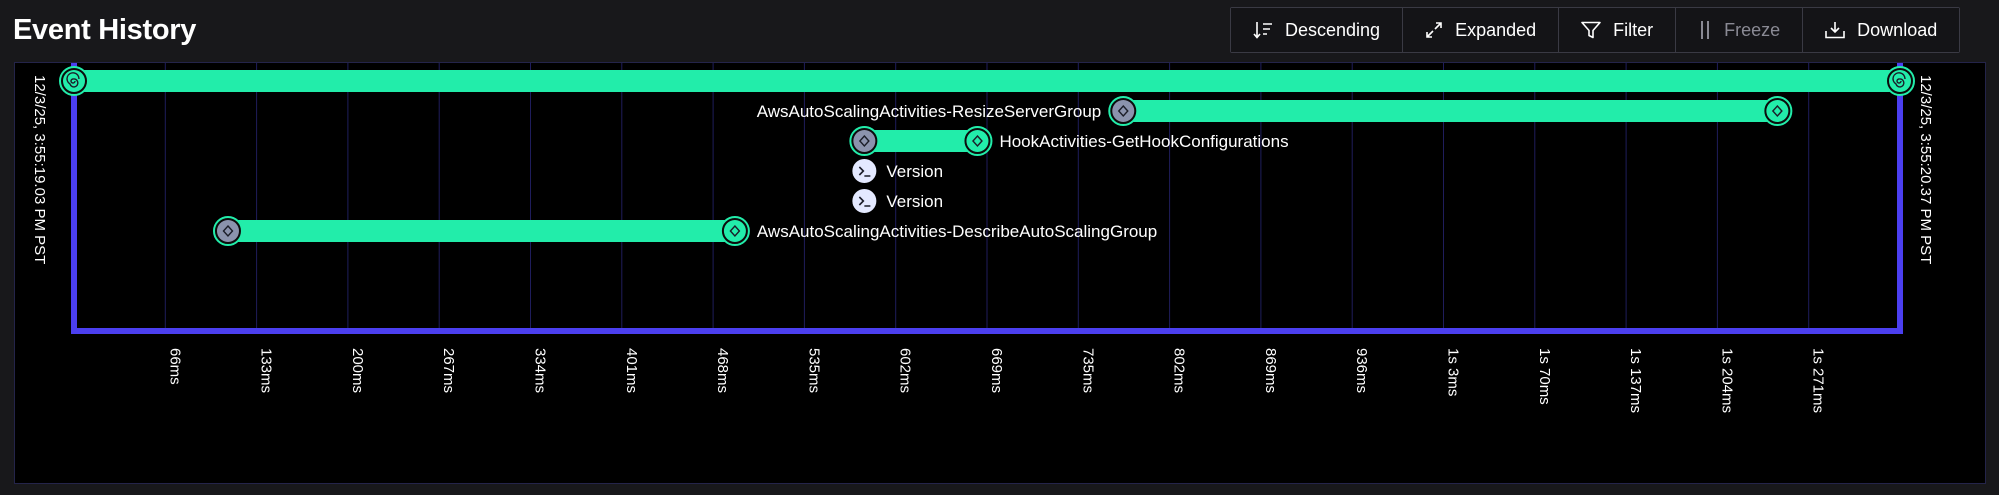 The width and height of the screenshot is (1999, 495). Describe the element at coordinates (987, 81) in the screenshot. I see `workflow-bar` at that location.